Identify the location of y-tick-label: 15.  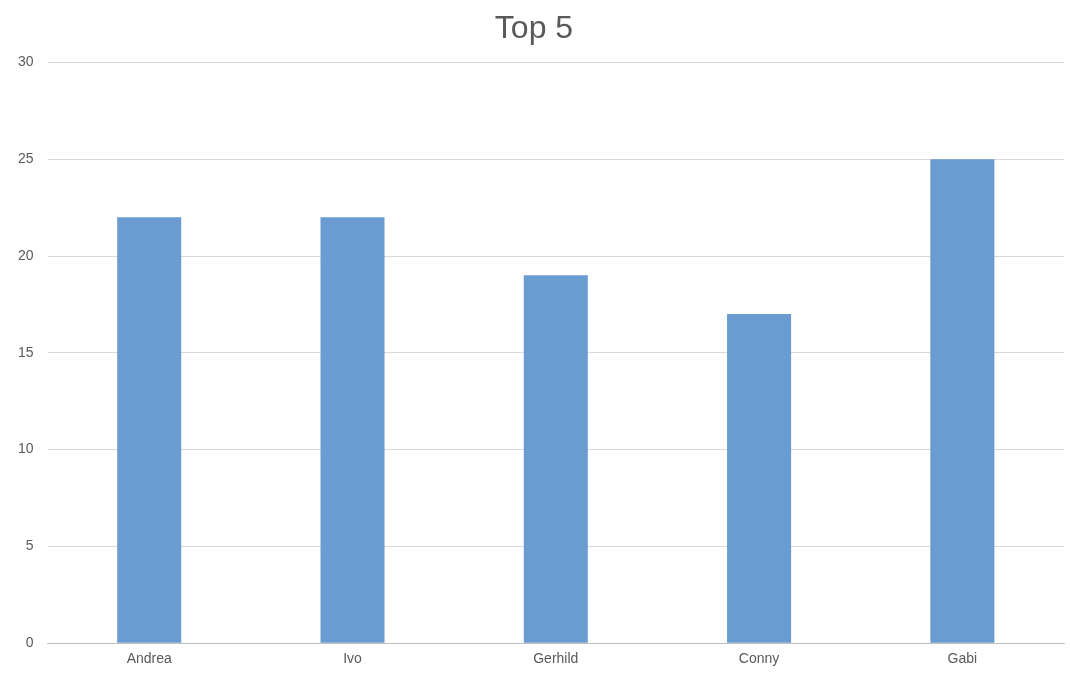
(25, 351).